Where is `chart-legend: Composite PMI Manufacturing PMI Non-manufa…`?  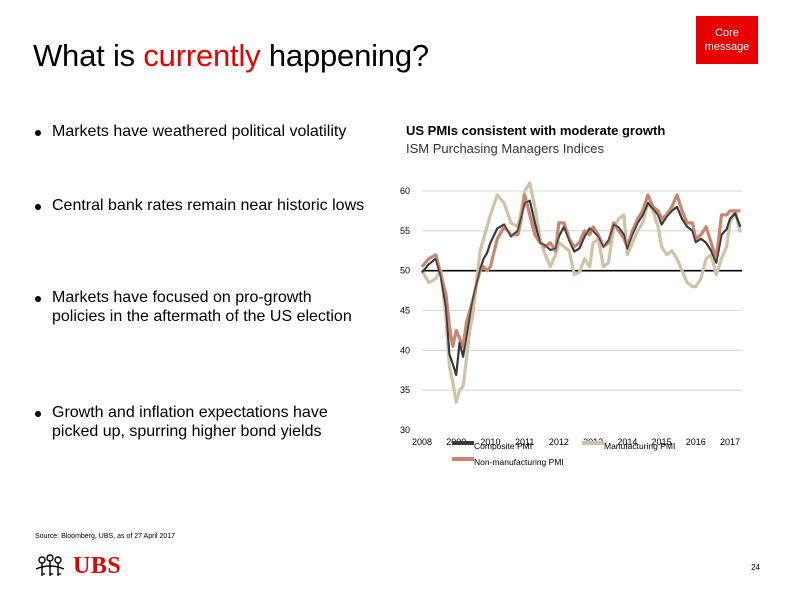
chart-legend: Composite PMI Manufacturing PMI Non-manufa… is located at coordinates (563, 454).